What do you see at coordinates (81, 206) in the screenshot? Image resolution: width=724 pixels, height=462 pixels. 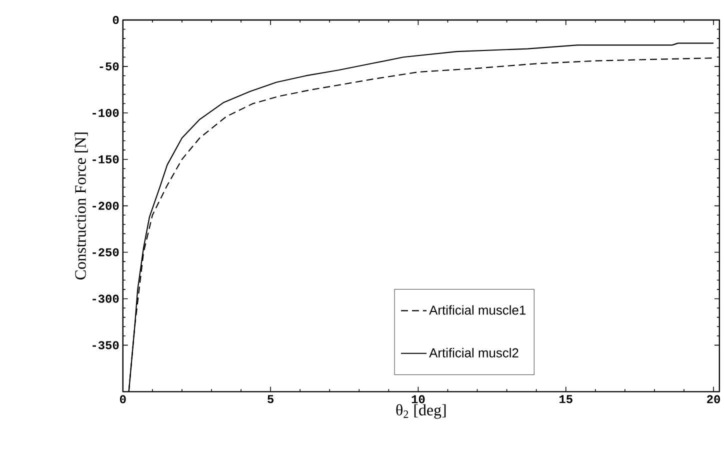 I see `y-axis-title: Construction Force [N]` at bounding box center [81, 206].